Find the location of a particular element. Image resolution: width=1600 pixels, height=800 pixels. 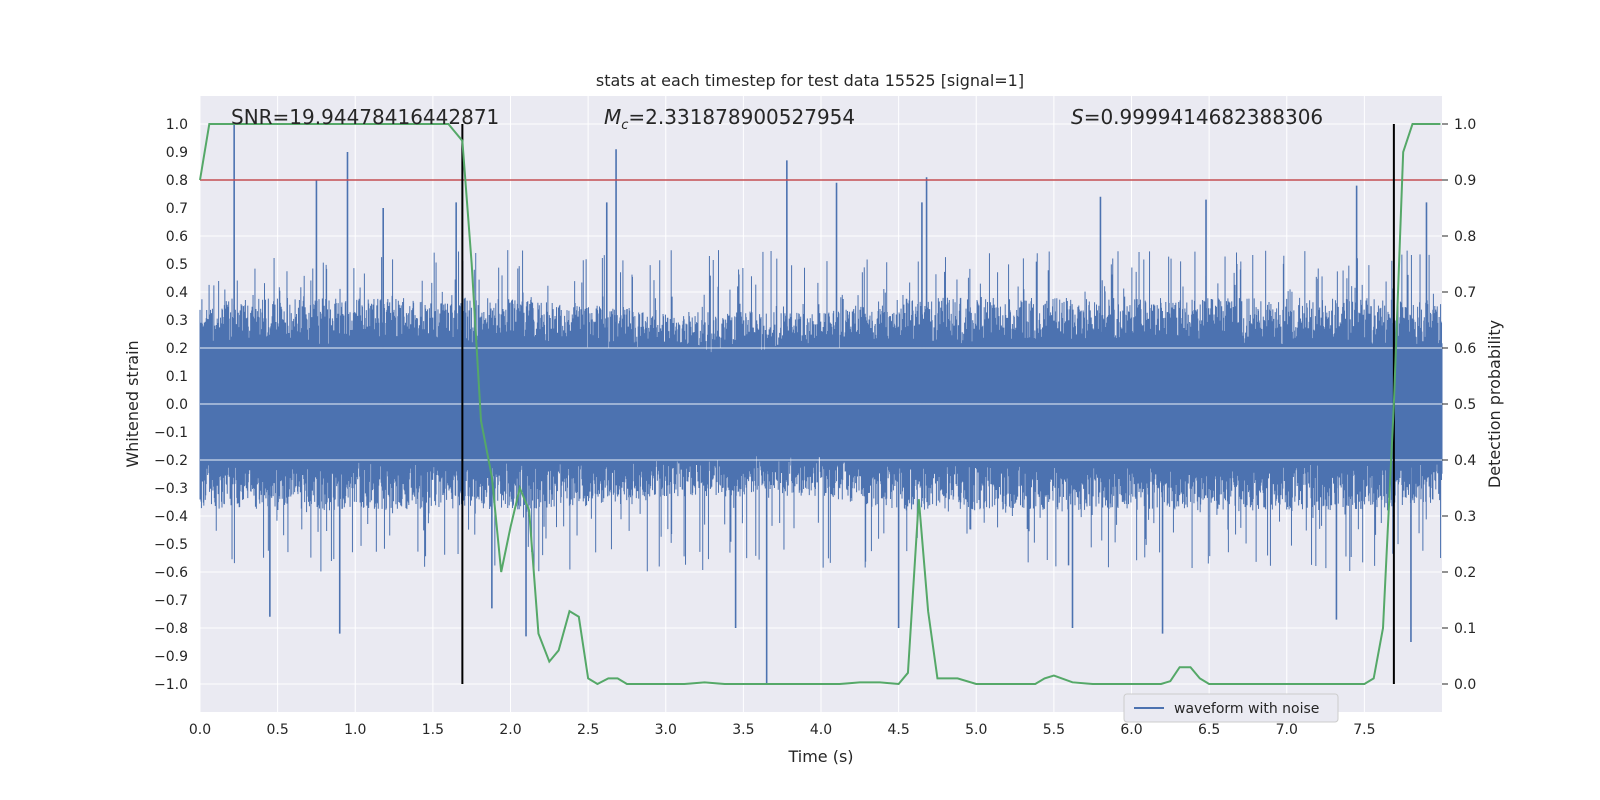

y-right-tick-label: 1.0 is located at coordinates (1465, 125).